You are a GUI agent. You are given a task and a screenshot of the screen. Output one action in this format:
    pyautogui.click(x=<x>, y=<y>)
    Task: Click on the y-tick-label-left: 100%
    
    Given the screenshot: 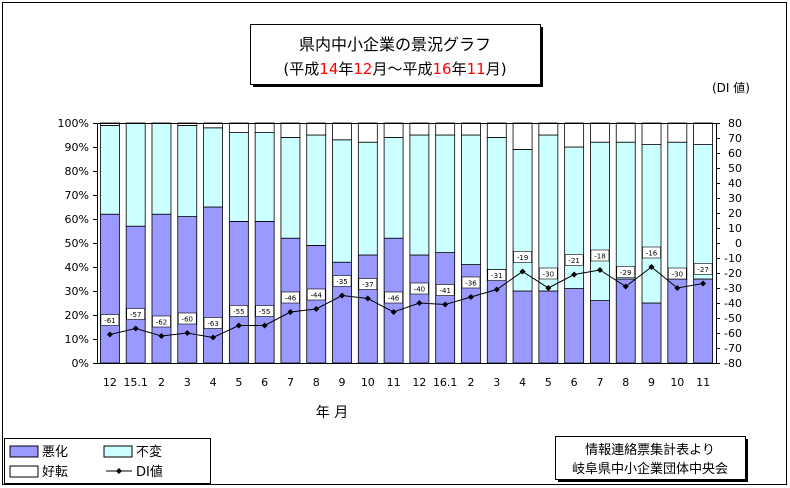 What is the action you would take?
    pyautogui.click(x=73, y=123)
    